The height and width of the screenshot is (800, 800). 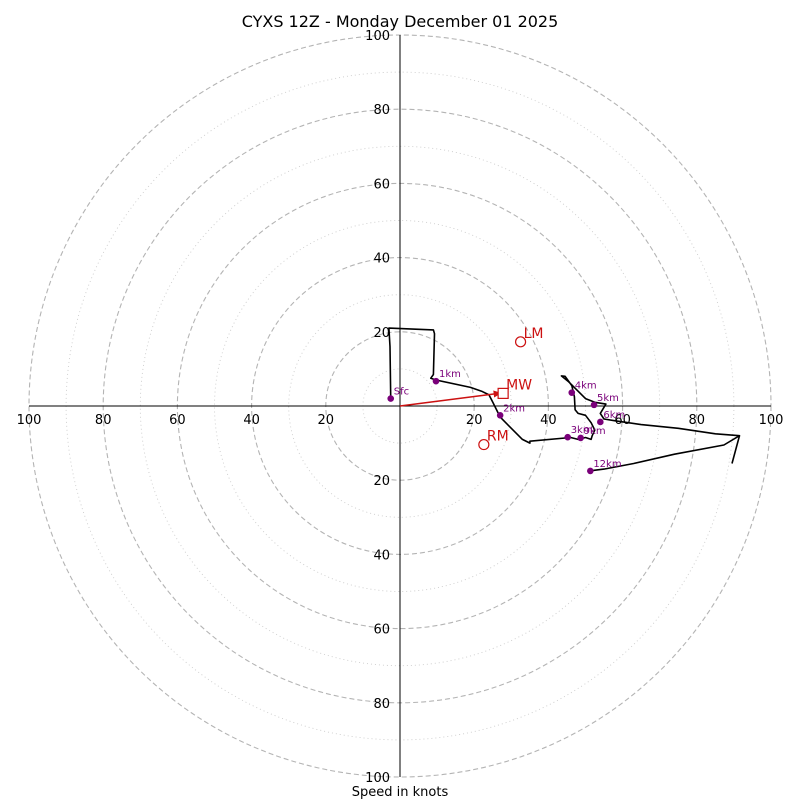 I want to click on storm-motion-label: MW, so click(x=519, y=385).